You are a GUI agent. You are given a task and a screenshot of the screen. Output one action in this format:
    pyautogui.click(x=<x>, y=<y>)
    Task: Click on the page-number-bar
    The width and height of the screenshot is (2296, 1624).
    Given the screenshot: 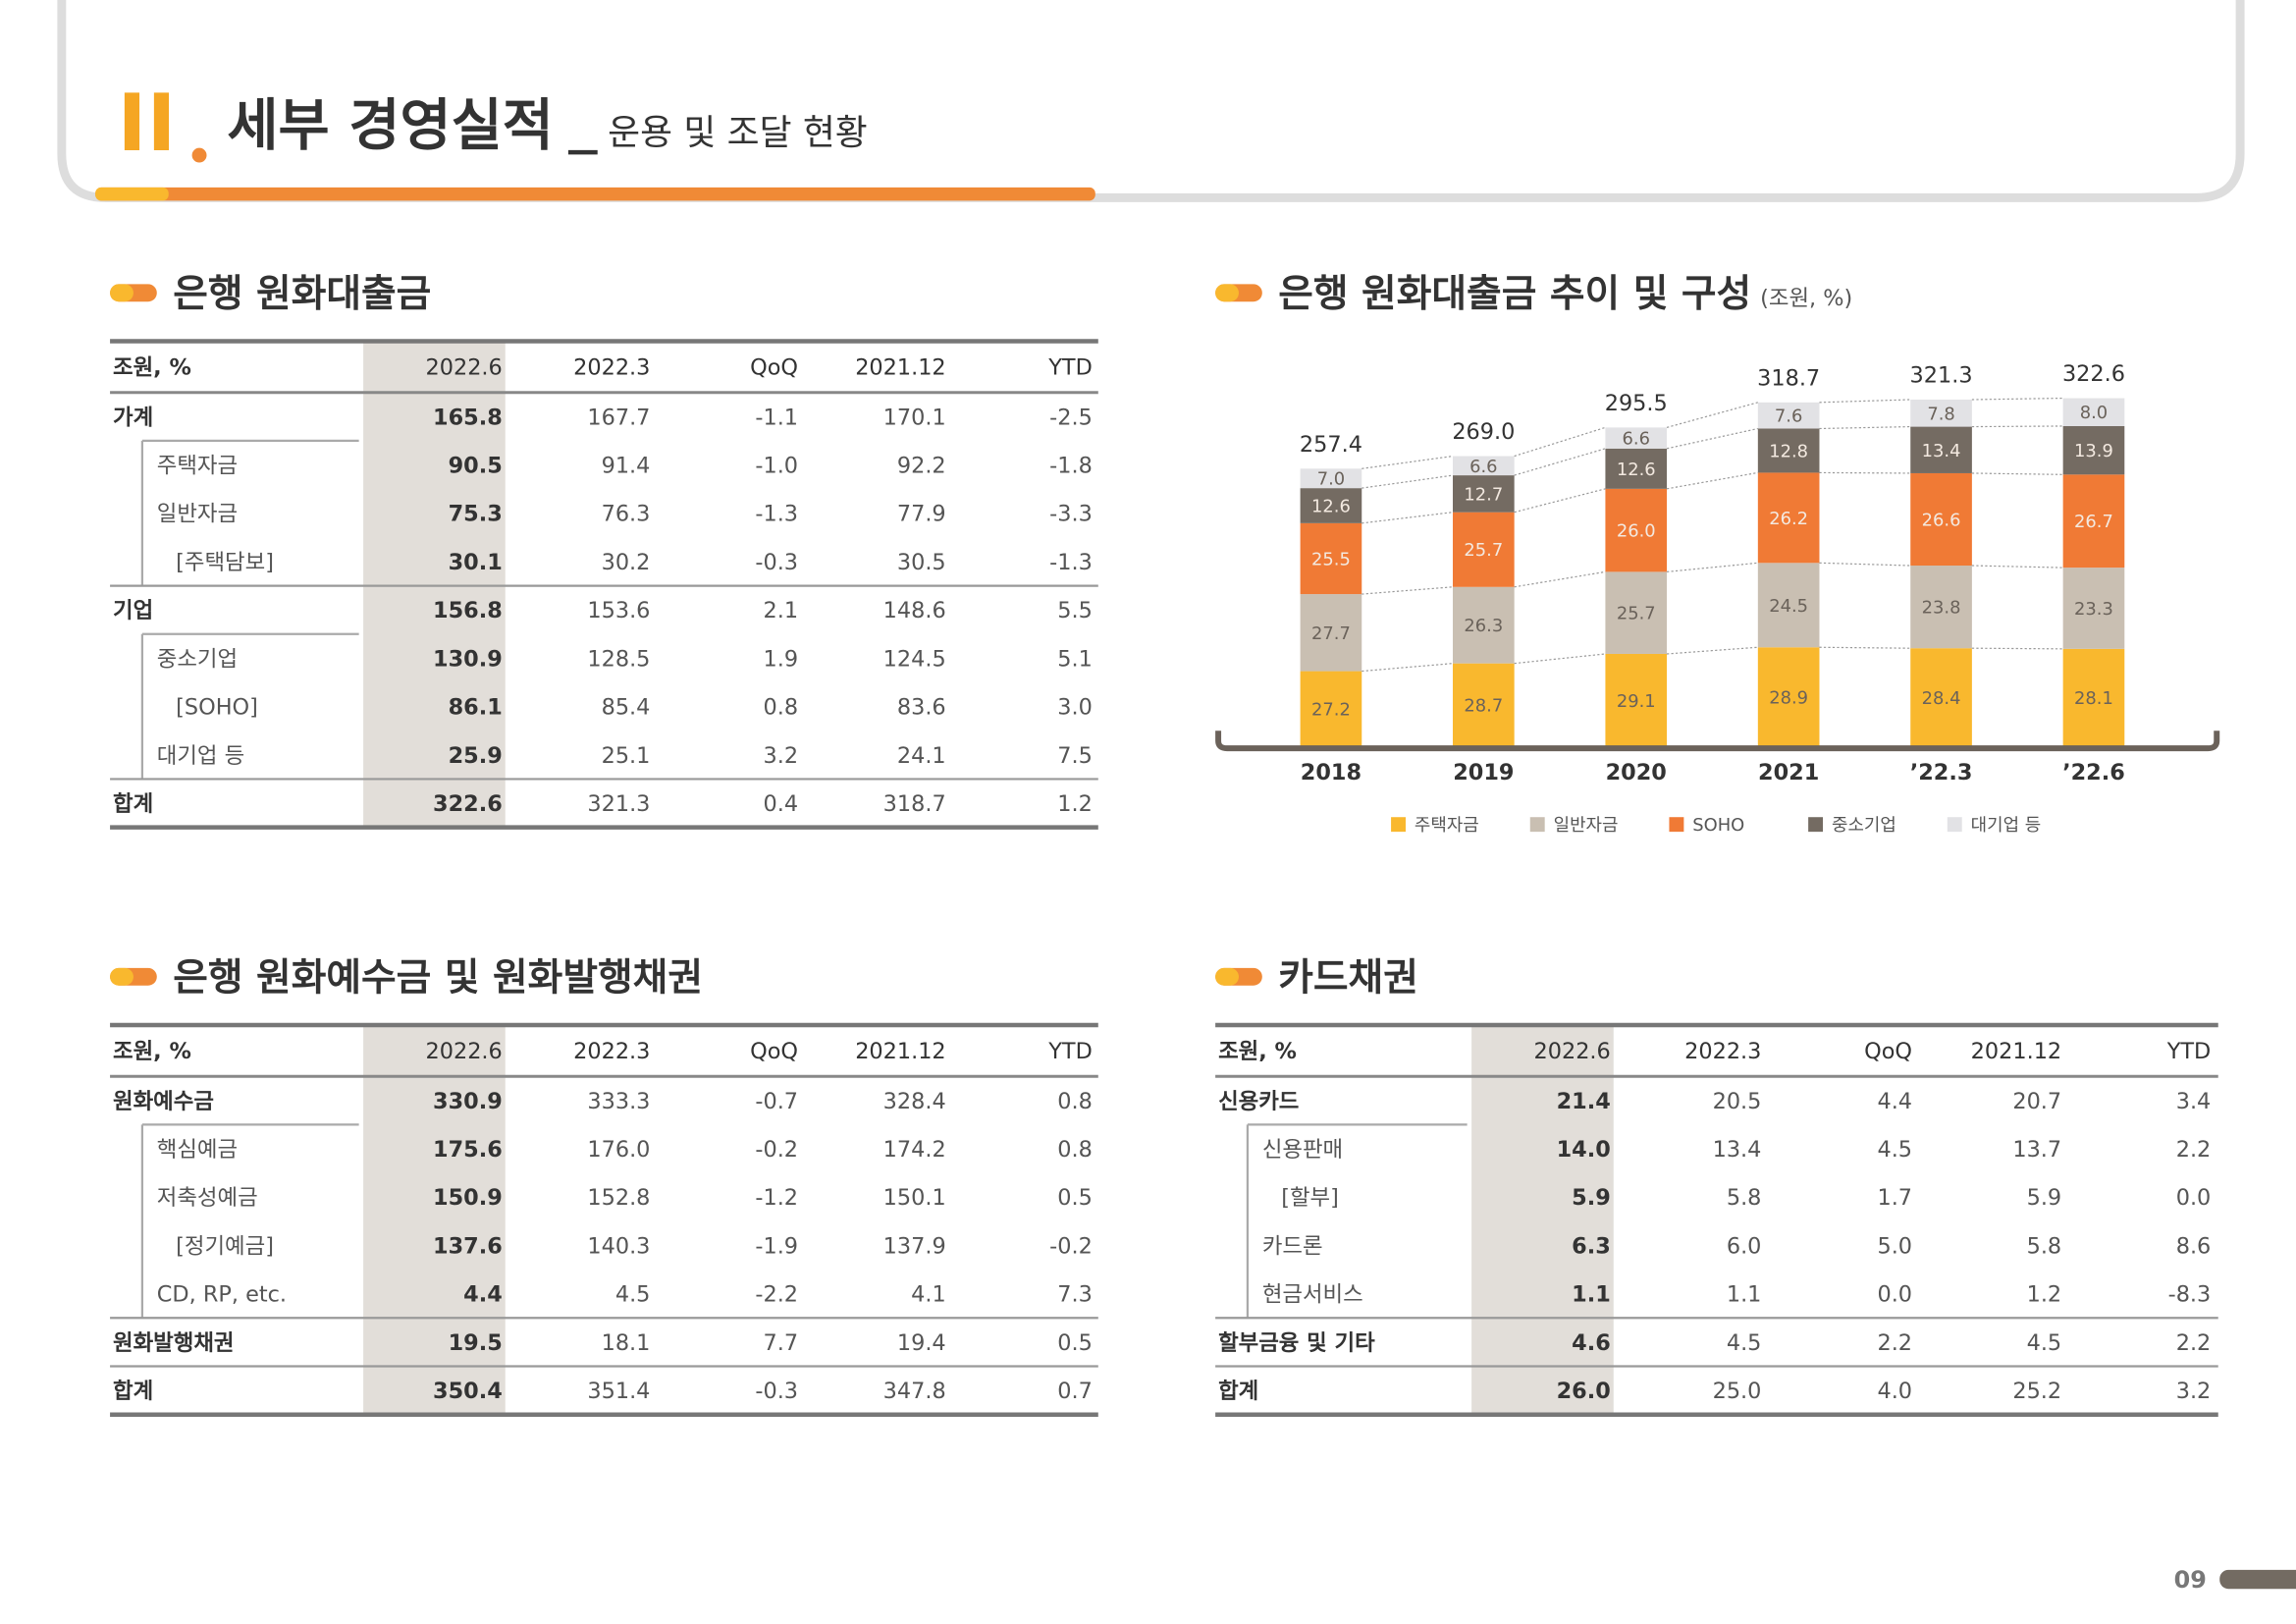 What is the action you would take?
    pyautogui.click(x=2257, y=1579)
    